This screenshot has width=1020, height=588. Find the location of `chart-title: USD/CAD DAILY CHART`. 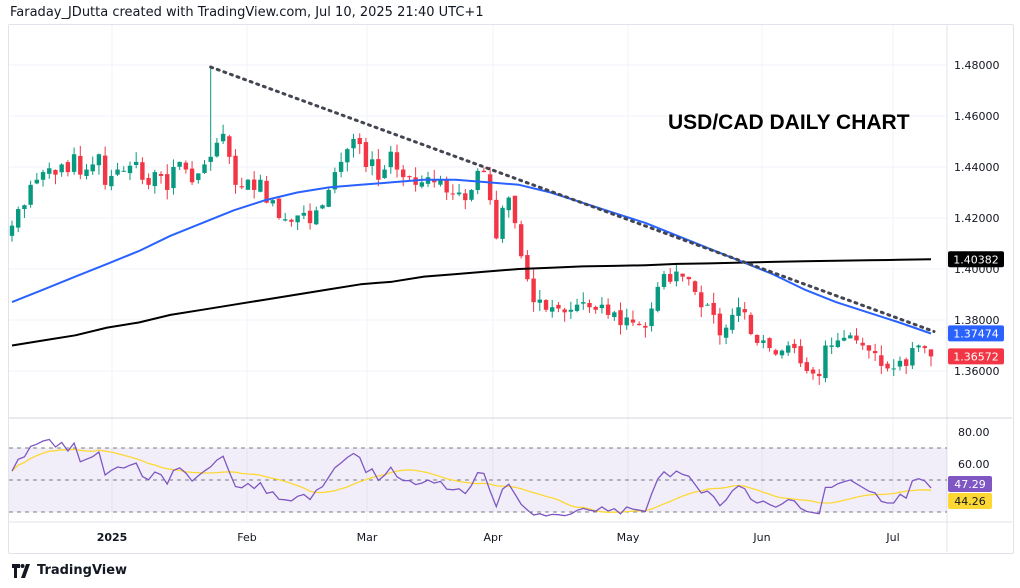

chart-title: USD/CAD DAILY CHART is located at coordinates (789, 122).